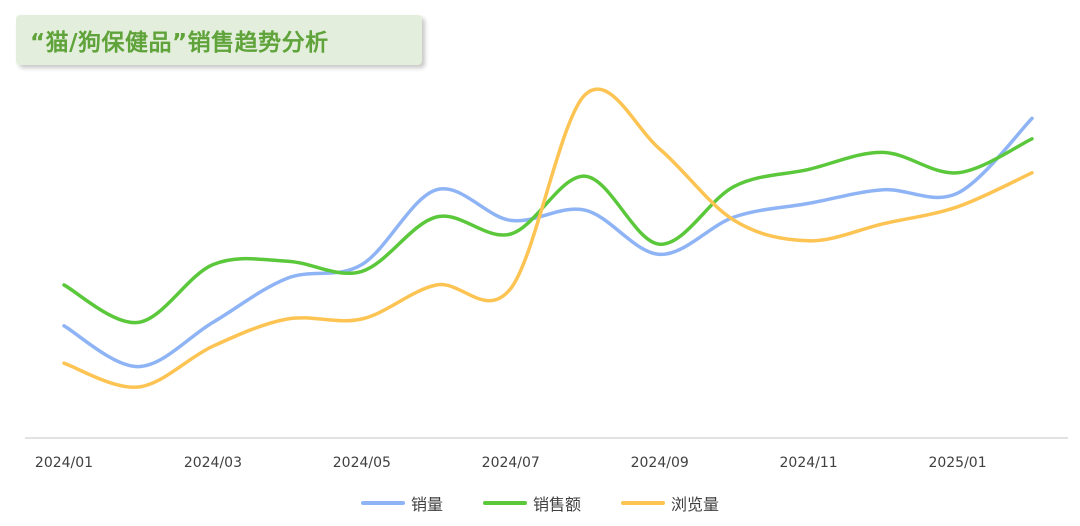 The image size is (1080, 526). I want to click on chart-legend: 销量 销售额 浏览量, so click(540, 503).